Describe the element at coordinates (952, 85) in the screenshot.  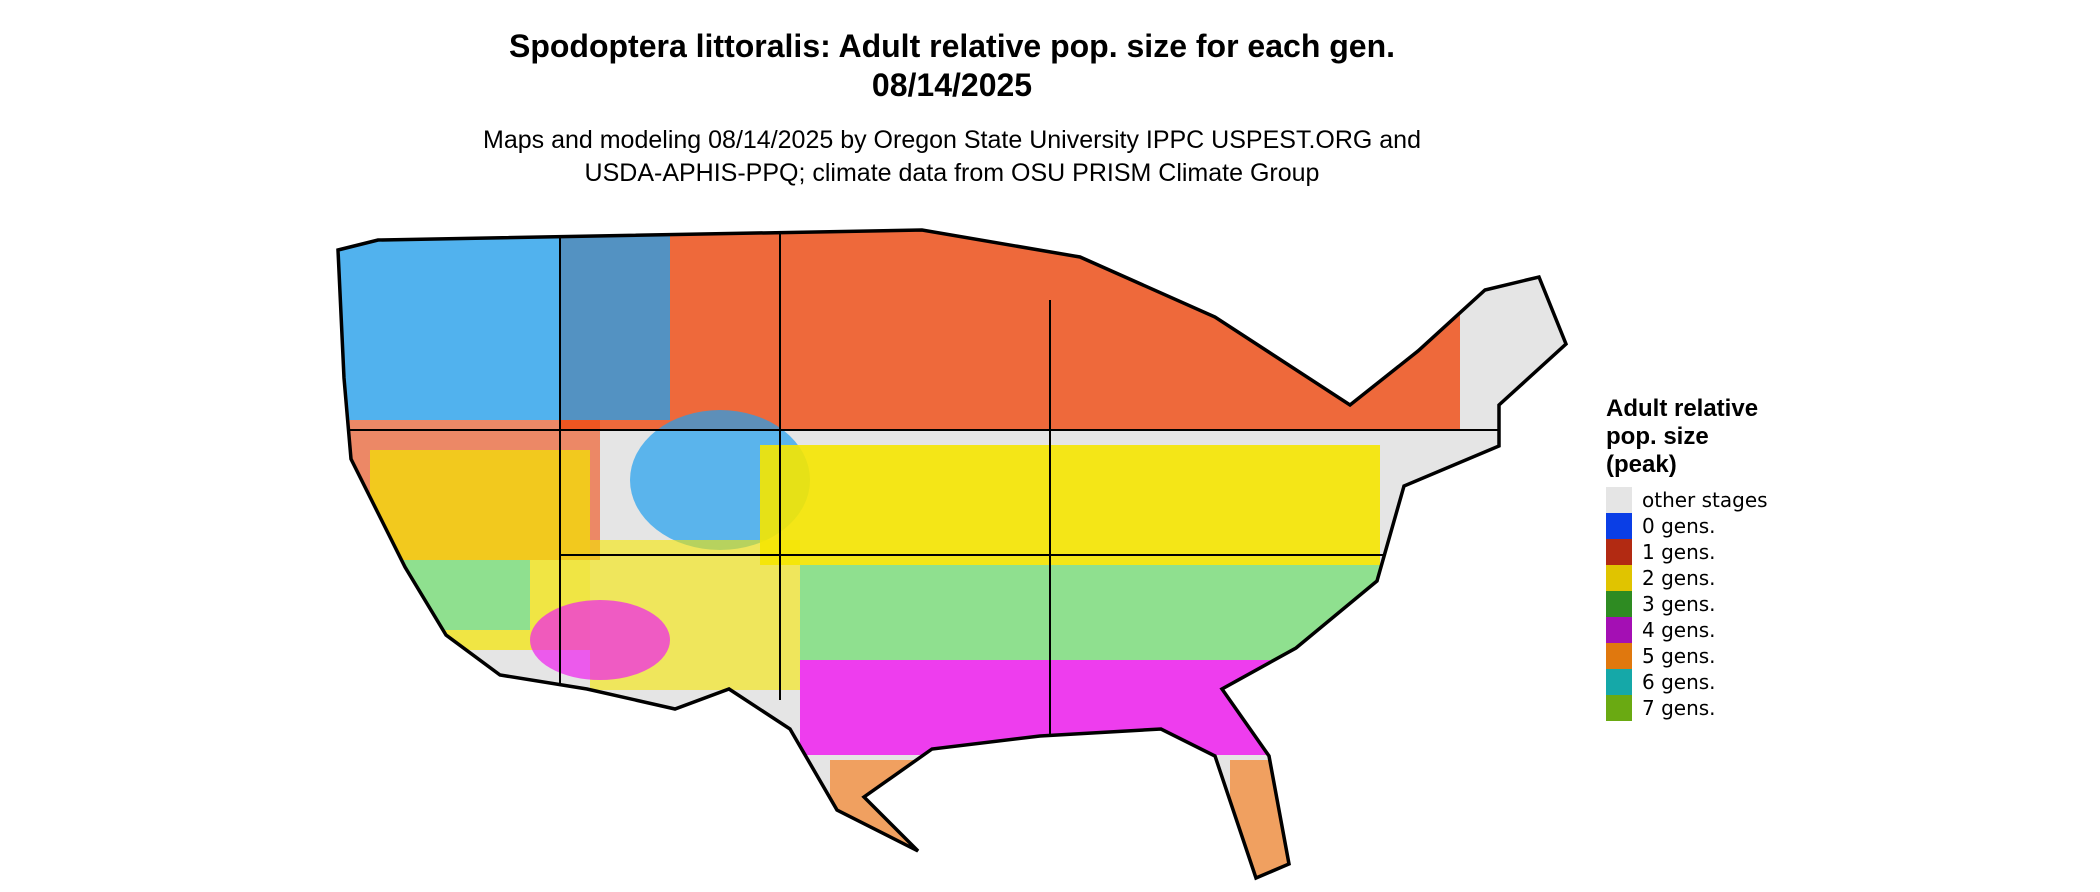
I see `date: 08/14/2025` at that location.